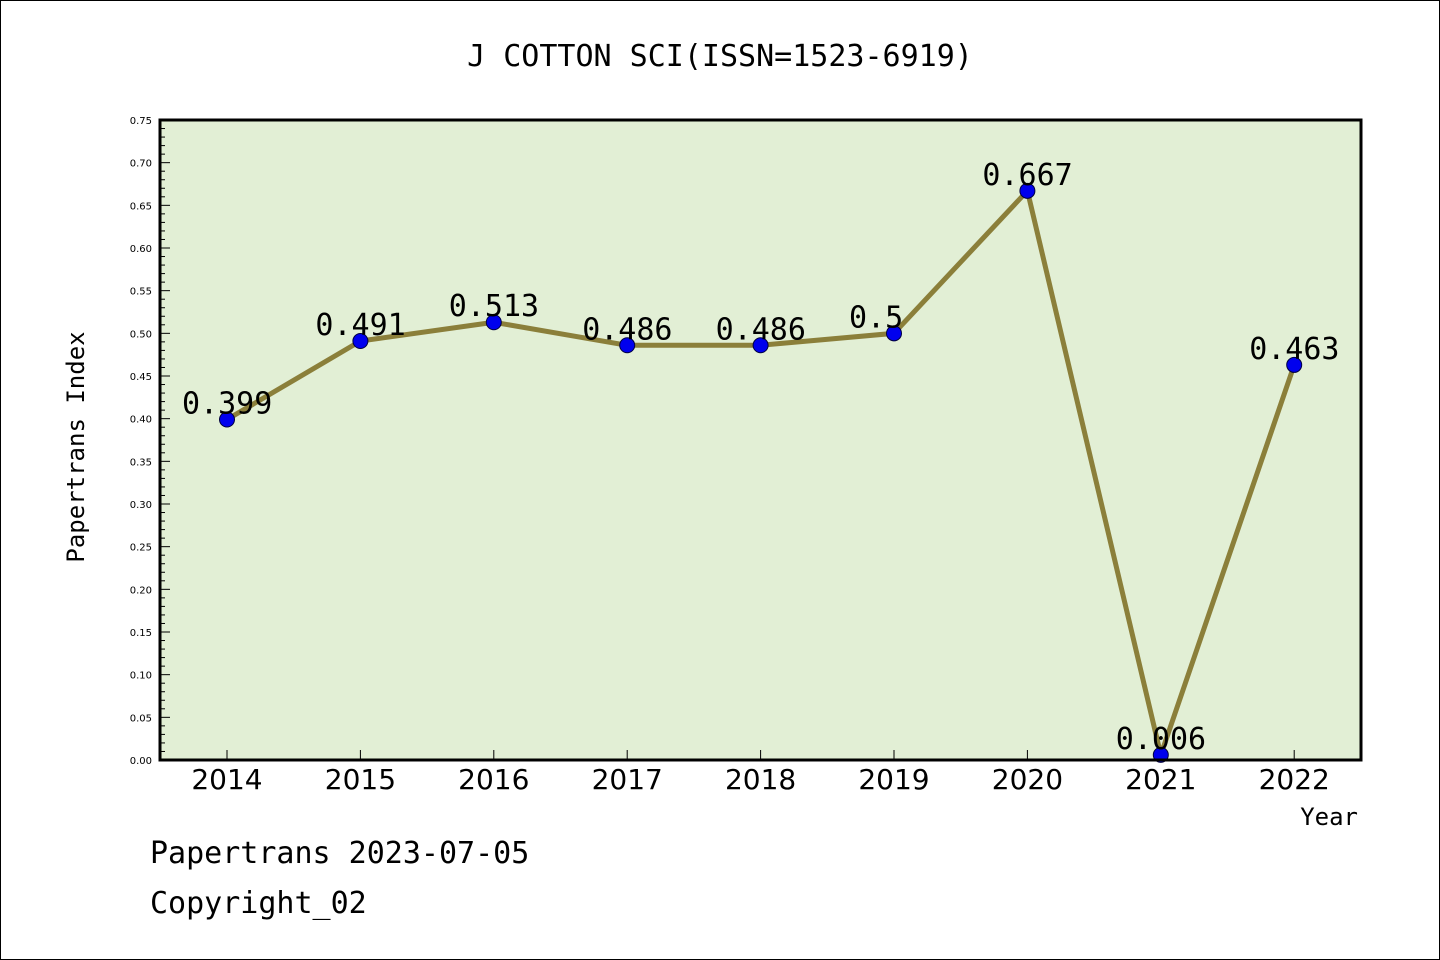 The image size is (1440, 960). Describe the element at coordinates (340, 853) in the screenshot. I see `footer-date: Papertrans 2023-07-05` at that location.